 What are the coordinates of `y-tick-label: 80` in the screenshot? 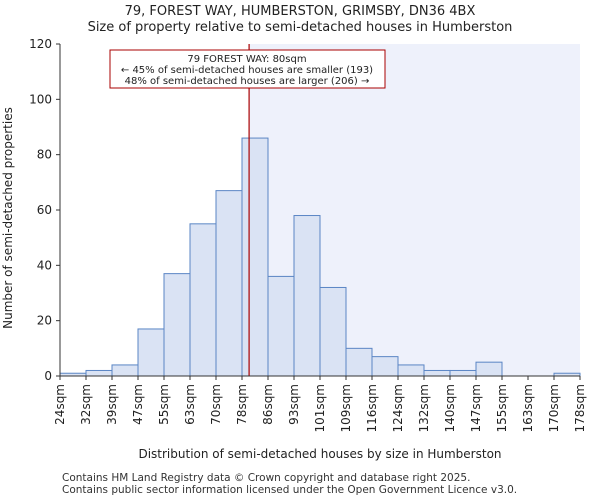 It's located at (44, 155).